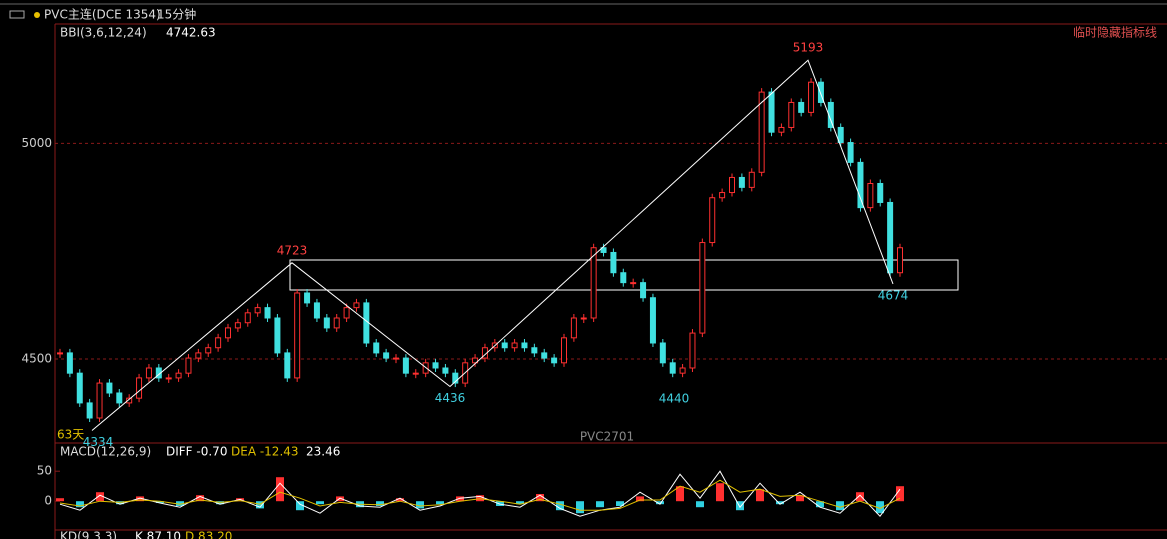 The width and height of the screenshot is (1167, 539). Describe the element at coordinates (292, 250) in the screenshot. I see `pivot-label: 4723` at that location.